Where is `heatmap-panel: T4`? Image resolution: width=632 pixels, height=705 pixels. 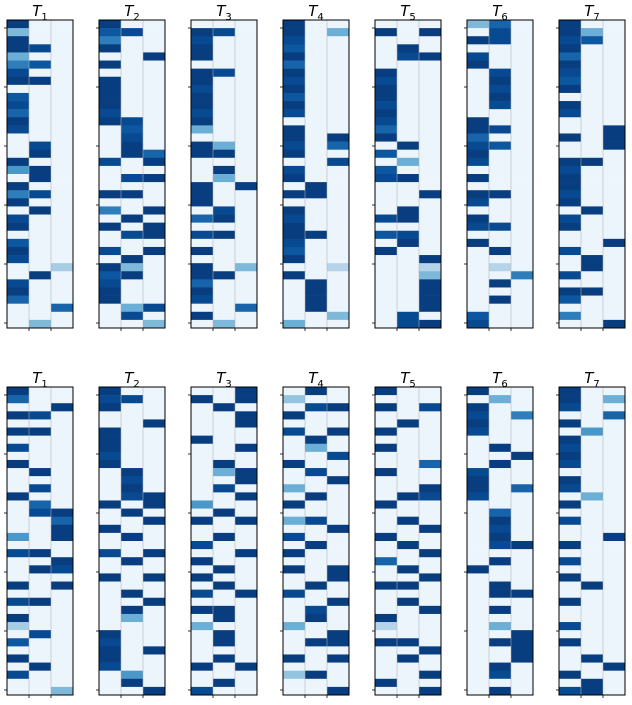 heatmap-panel: T4 is located at coordinates (315, 166).